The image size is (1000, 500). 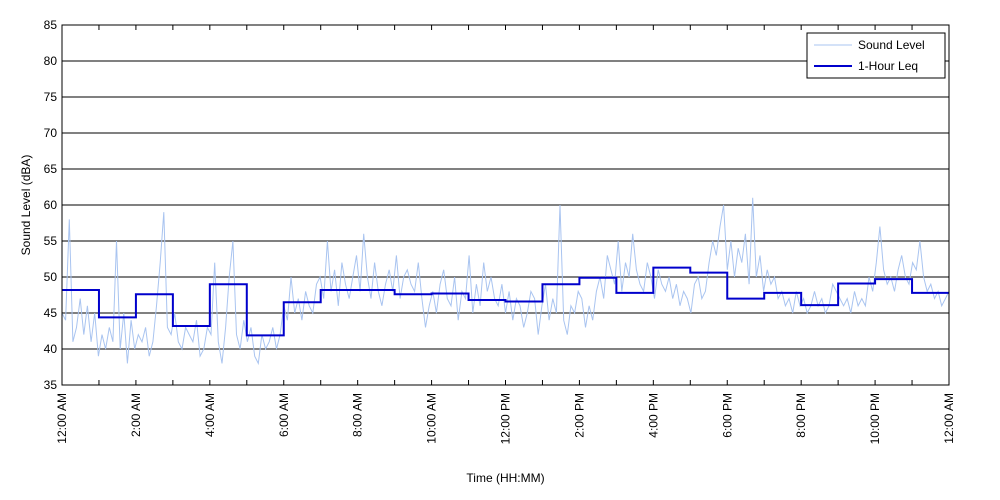 I want to click on x-tick-label: 2:00 PM, so click(x=579, y=415).